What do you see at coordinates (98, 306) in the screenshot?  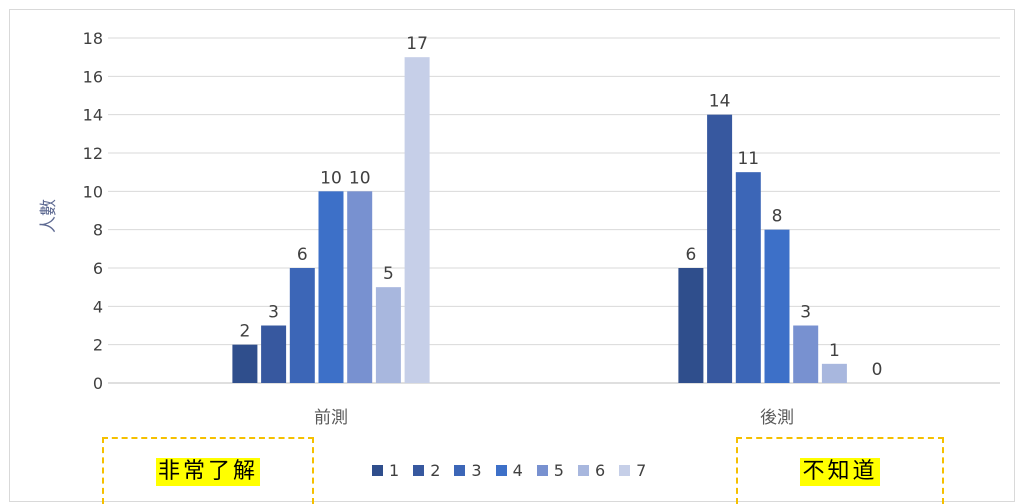 I see `y-tick-label: 4` at bounding box center [98, 306].